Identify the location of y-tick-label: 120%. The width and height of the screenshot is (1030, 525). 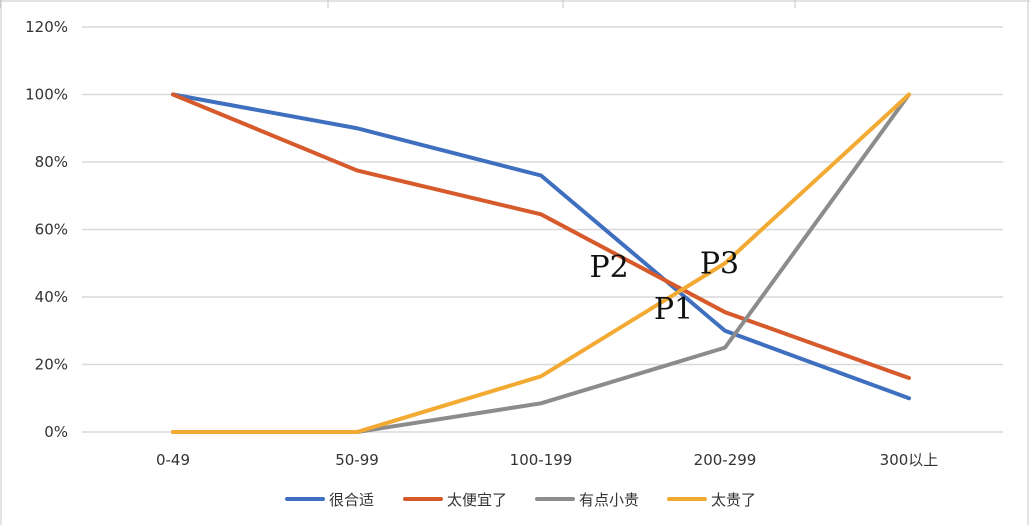
(46, 27).